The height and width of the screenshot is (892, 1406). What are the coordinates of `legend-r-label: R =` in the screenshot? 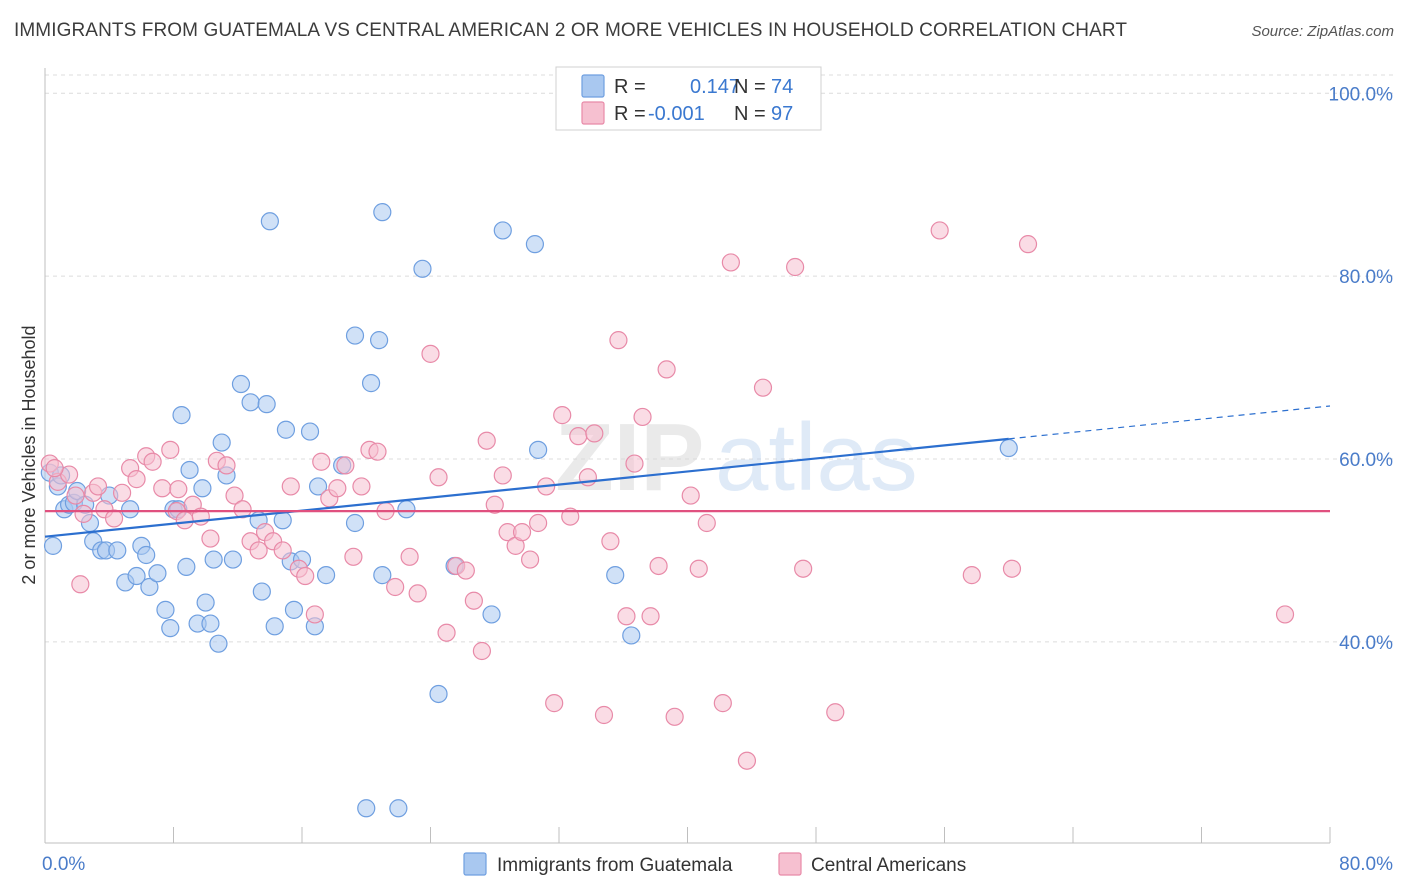 It's located at (630, 114).